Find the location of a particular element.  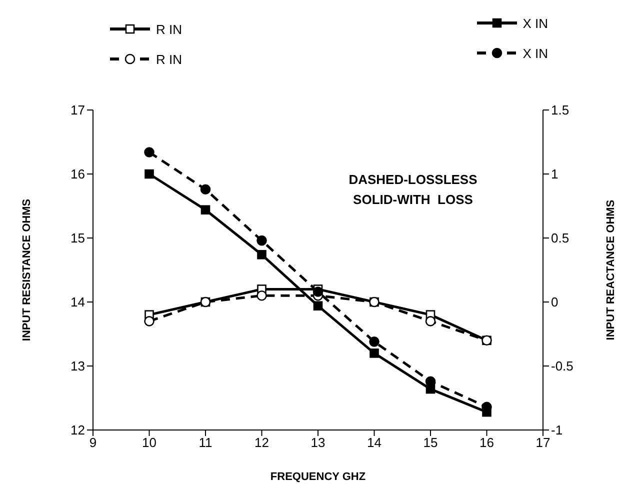

annotation: SOLID-WITH LOSS is located at coordinates (413, 200).